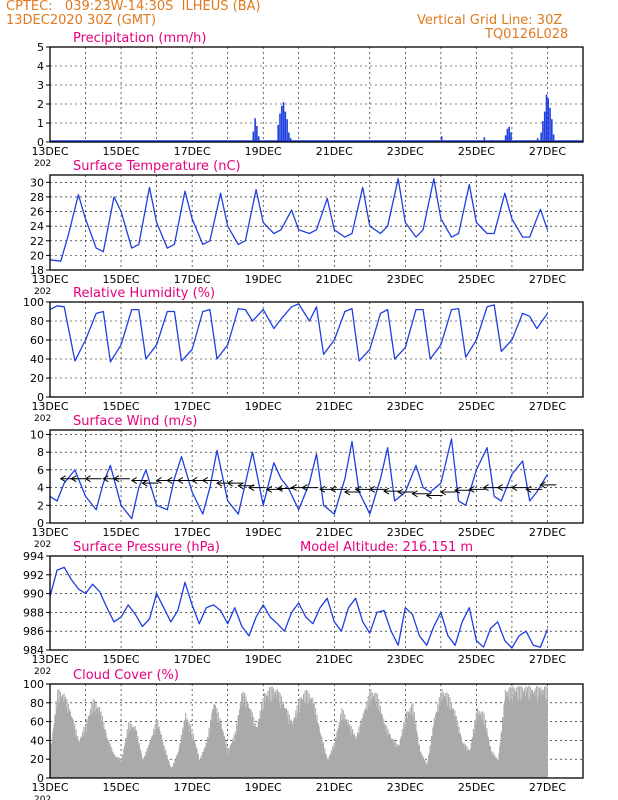 Image resolution: width=618 pixels, height=800 pixels. I want to click on x-tick-label: 27DEC, so click(547, 151).